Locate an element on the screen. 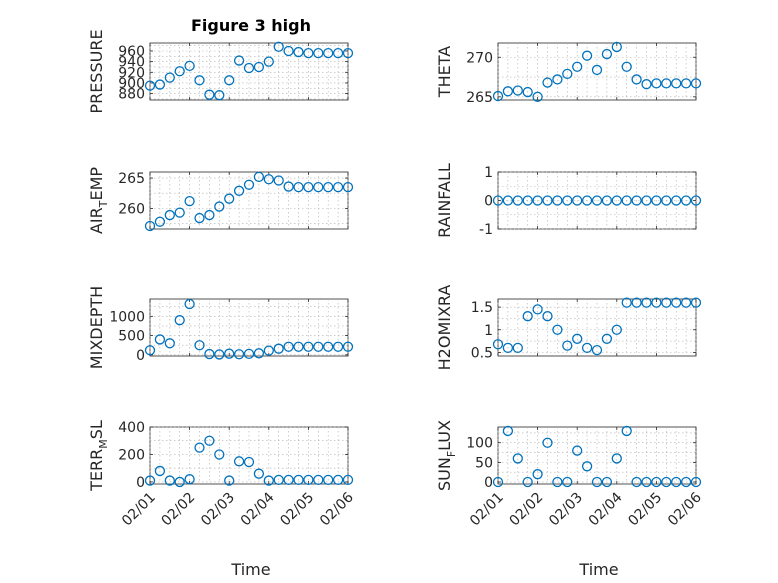 Image resolution: width=778 pixels, height=583 pixels. series-theta is located at coordinates (597, 71).